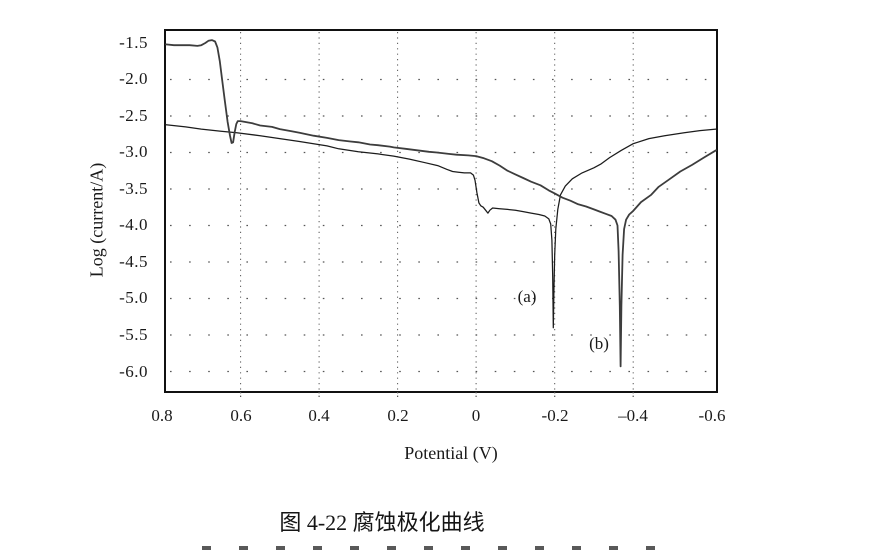  What do you see at coordinates (133, 78) in the screenshot?
I see `y-tick-label: -2.0` at bounding box center [133, 78].